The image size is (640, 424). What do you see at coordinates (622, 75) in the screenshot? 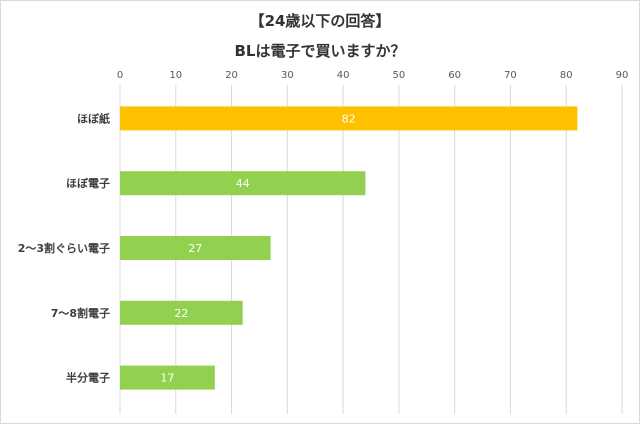
I see `x-tick-label: 90` at bounding box center [622, 75].